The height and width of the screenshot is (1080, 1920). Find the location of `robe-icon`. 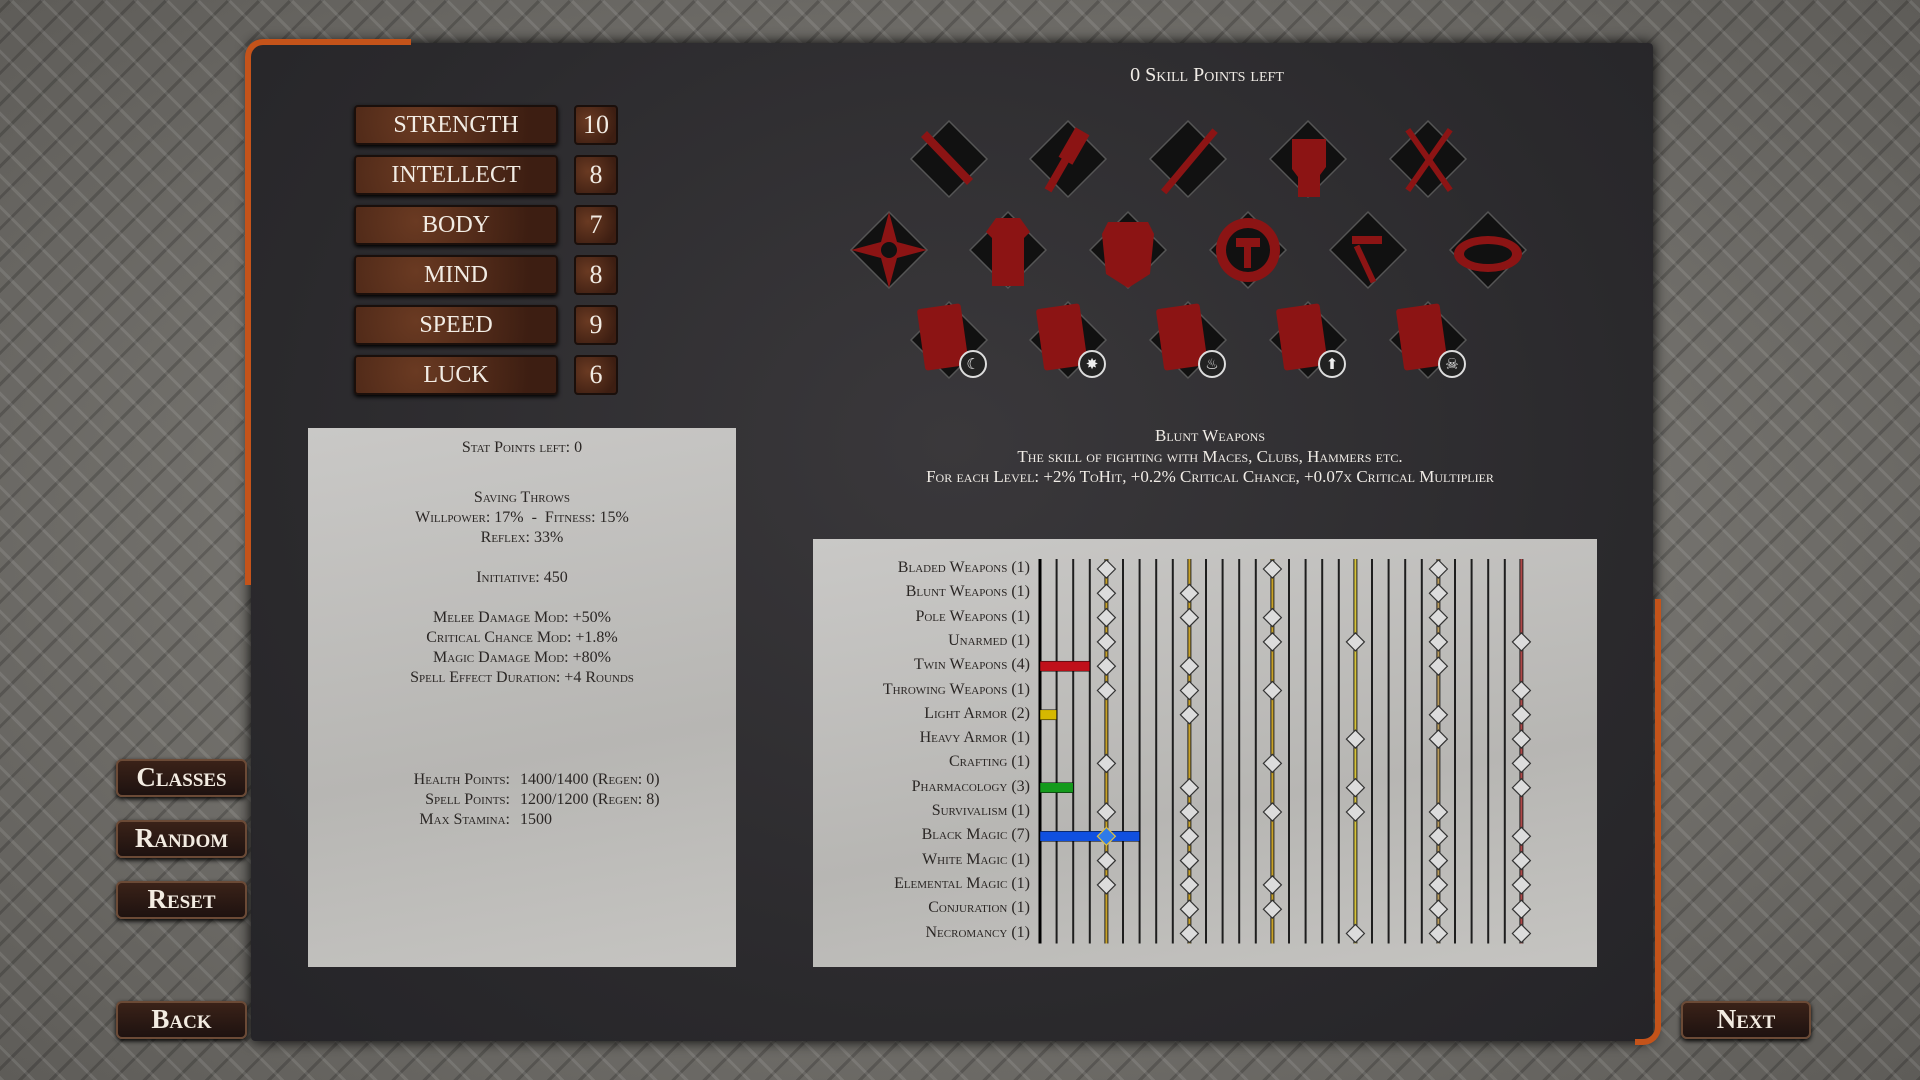

robe-icon is located at coordinates (1008, 250).